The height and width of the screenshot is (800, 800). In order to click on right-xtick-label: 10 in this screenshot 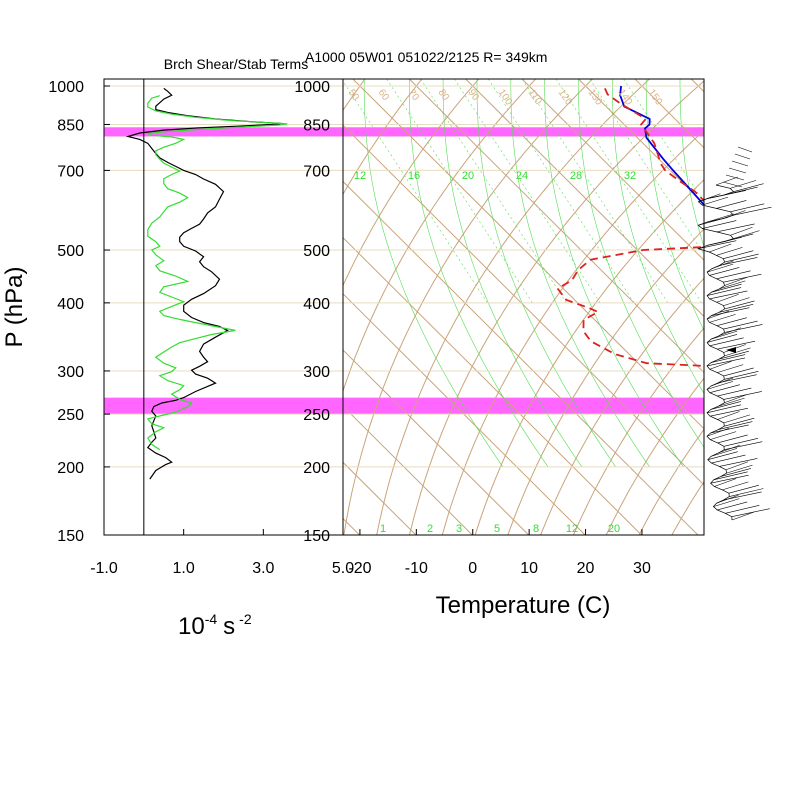, I will do `click(529, 568)`.